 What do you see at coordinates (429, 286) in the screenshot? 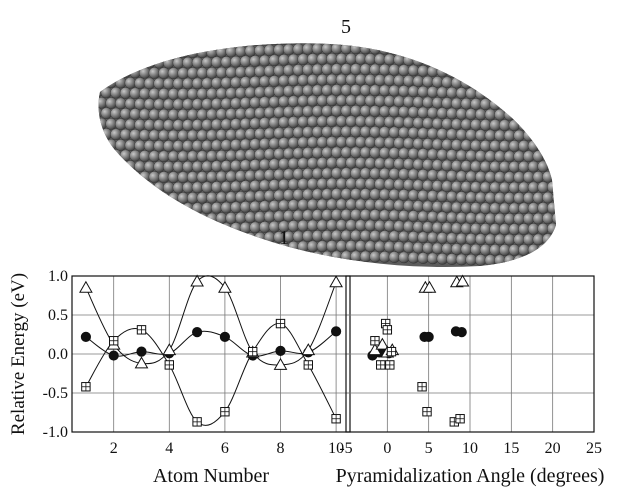
I see `open-triangle-point` at bounding box center [429, 286].